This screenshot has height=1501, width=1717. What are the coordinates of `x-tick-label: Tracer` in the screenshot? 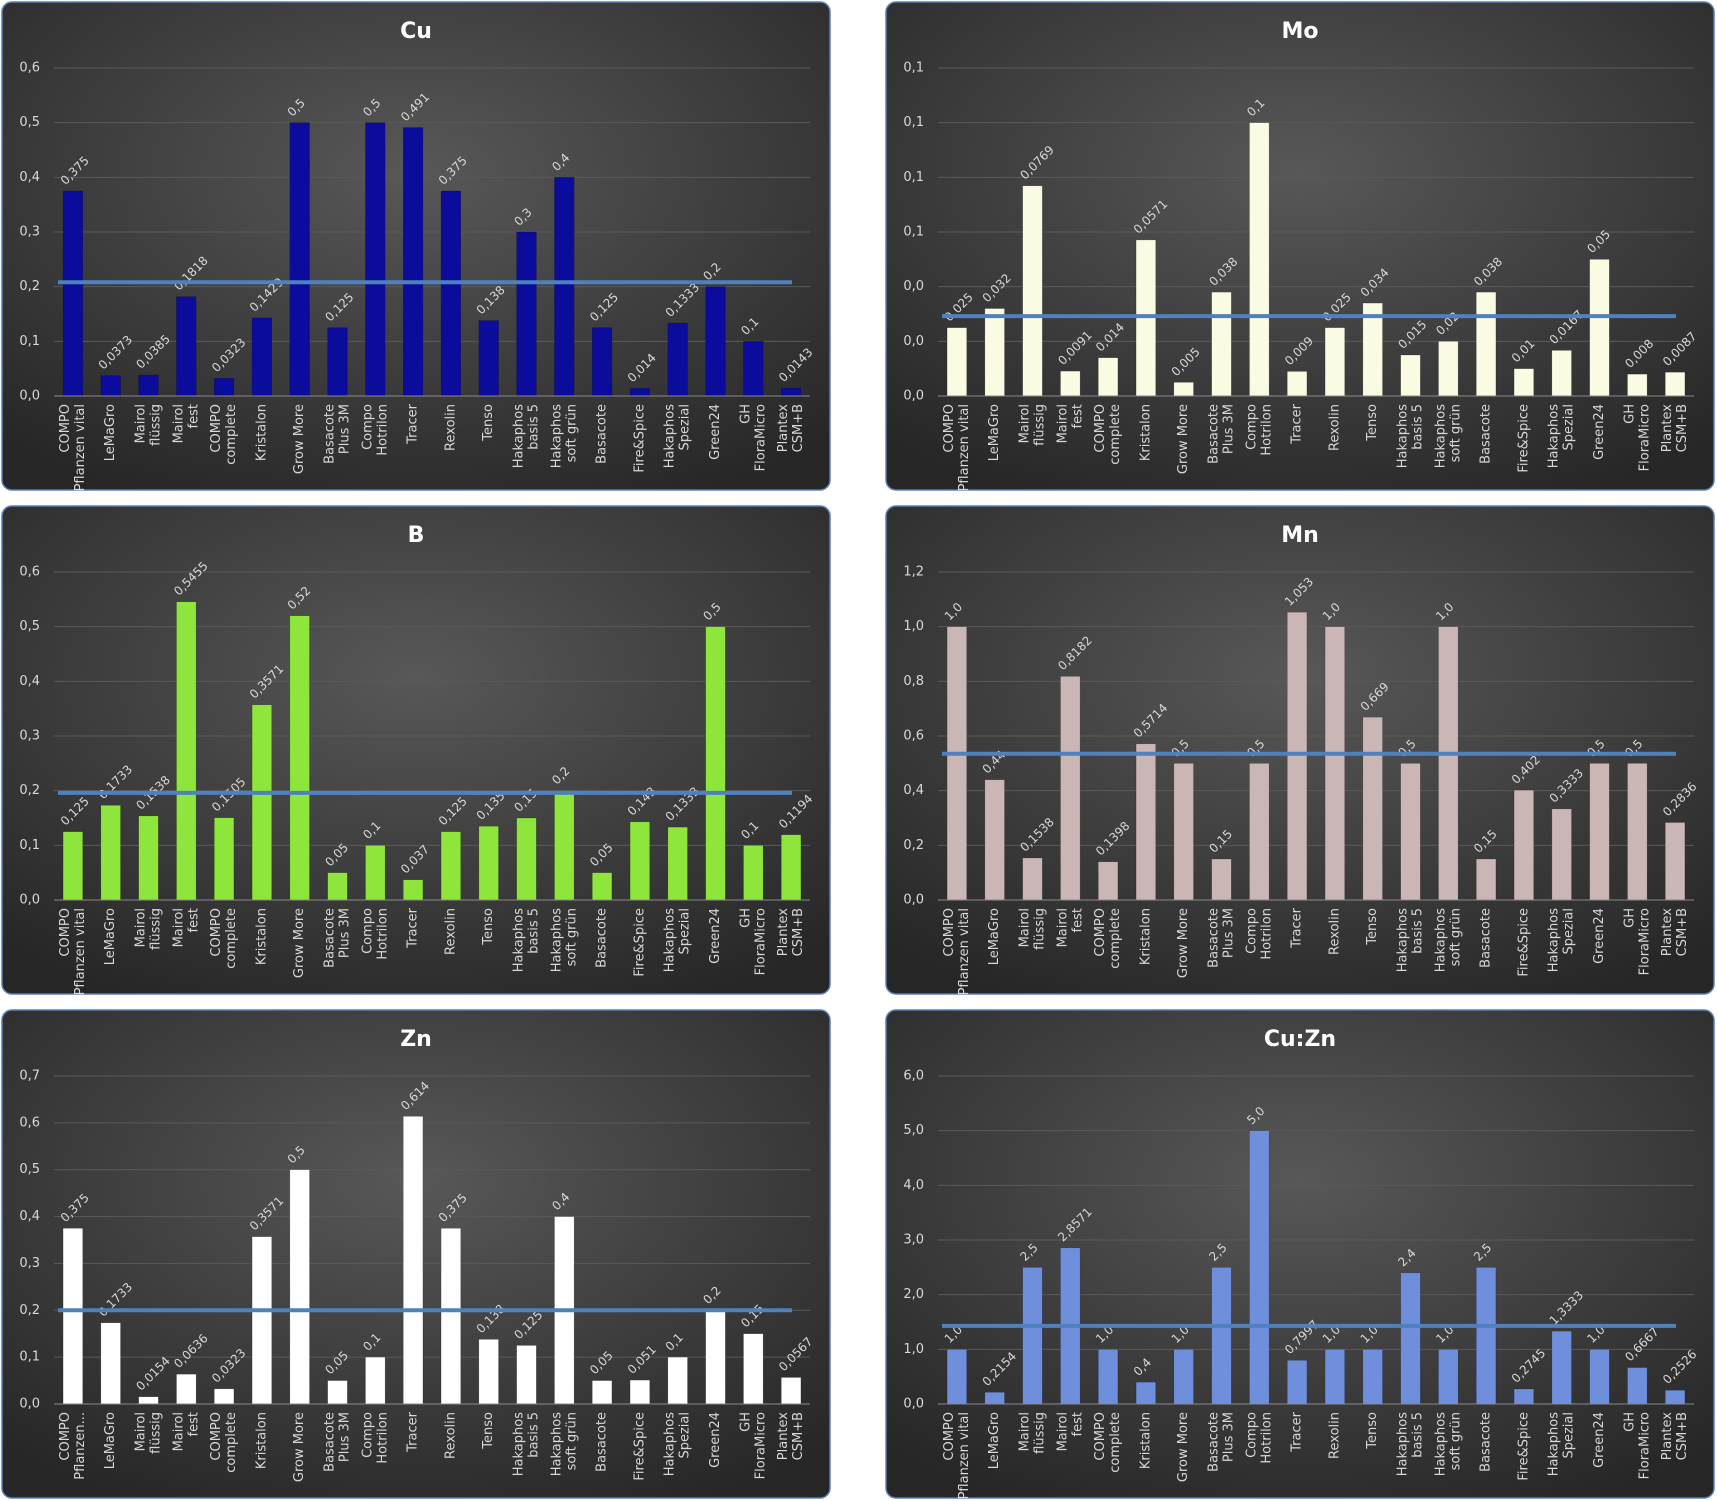 It's located at (1297, 1431).